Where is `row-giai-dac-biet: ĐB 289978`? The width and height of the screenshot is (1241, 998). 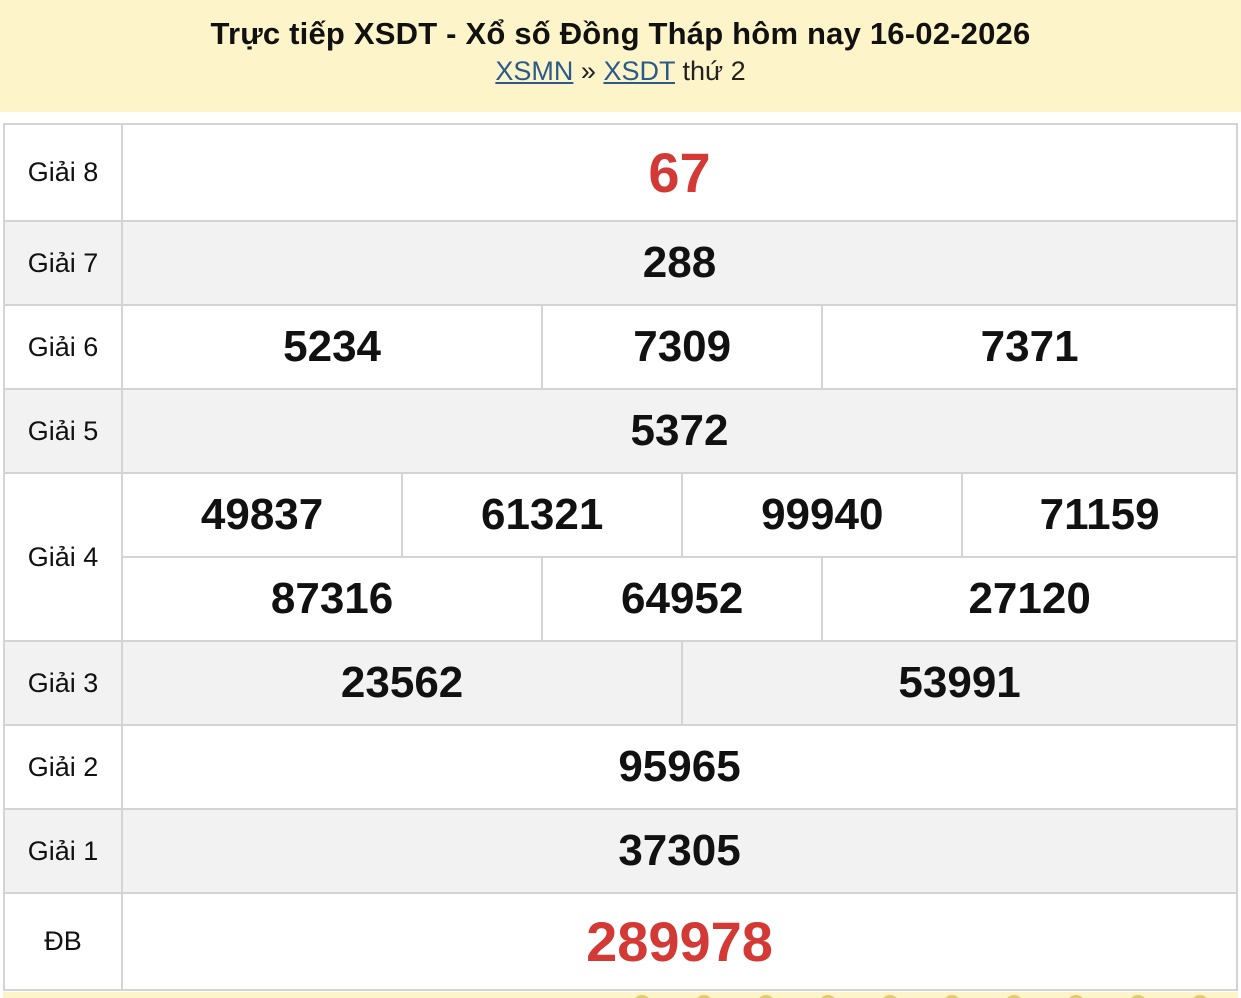
row-giai-dac-biet: ĐB 289978 is located at coordinates (620, 941).